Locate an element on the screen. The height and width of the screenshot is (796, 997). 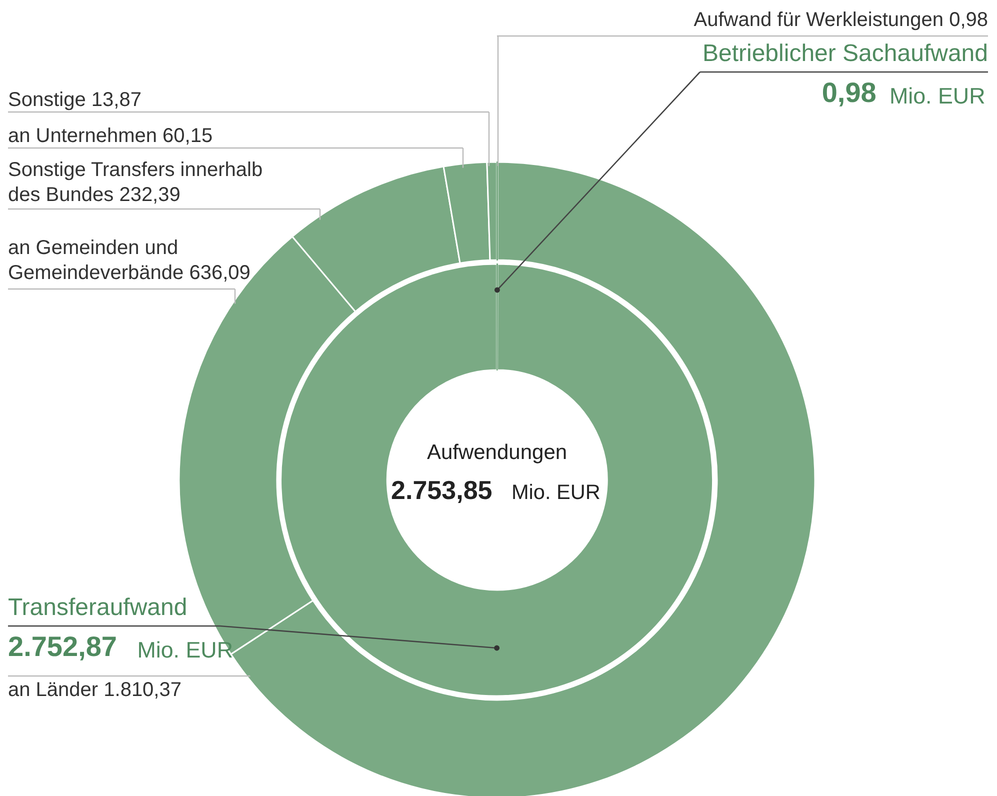
category-label: an Gemeinden und Gemeindeverbände 636,09 is located at coordinates (129, 260).